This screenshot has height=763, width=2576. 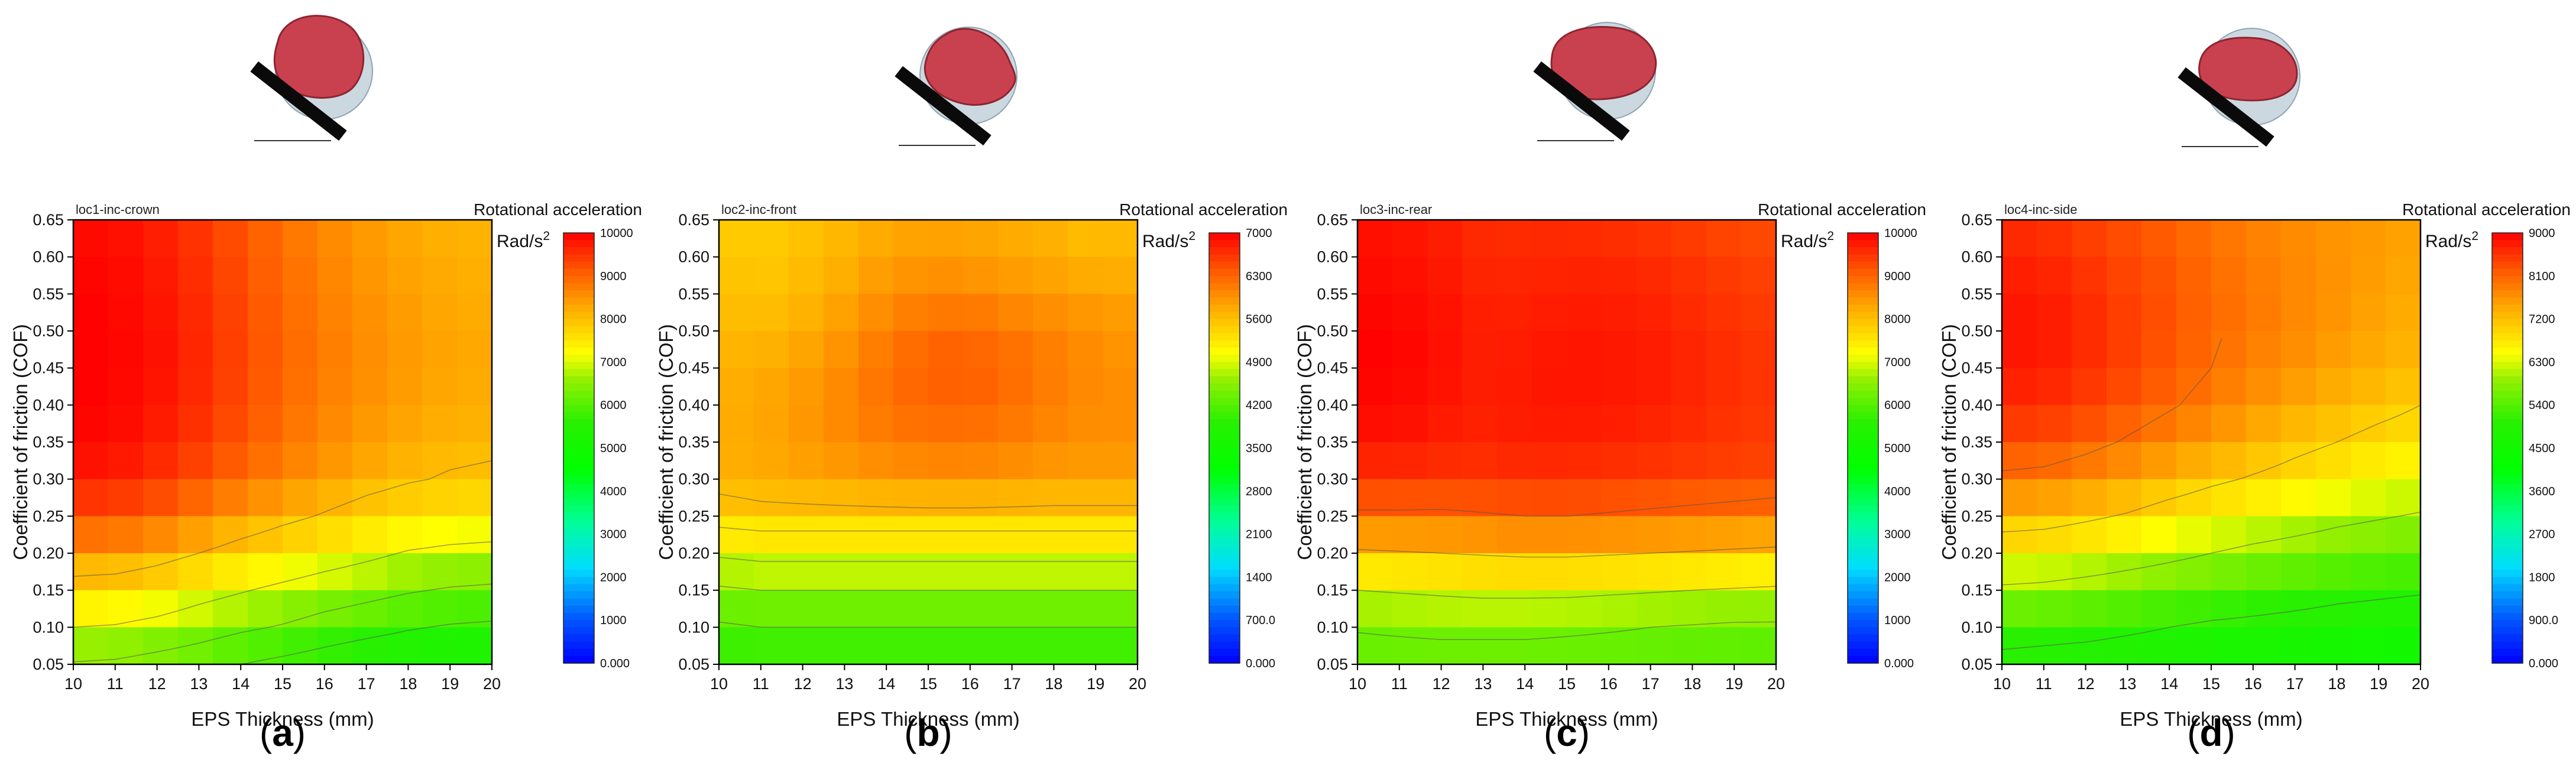 What do you see at coordinates (719, 684) in the screenshot?
I see `x-tick-label: 10` at bounding box center [719, 684].